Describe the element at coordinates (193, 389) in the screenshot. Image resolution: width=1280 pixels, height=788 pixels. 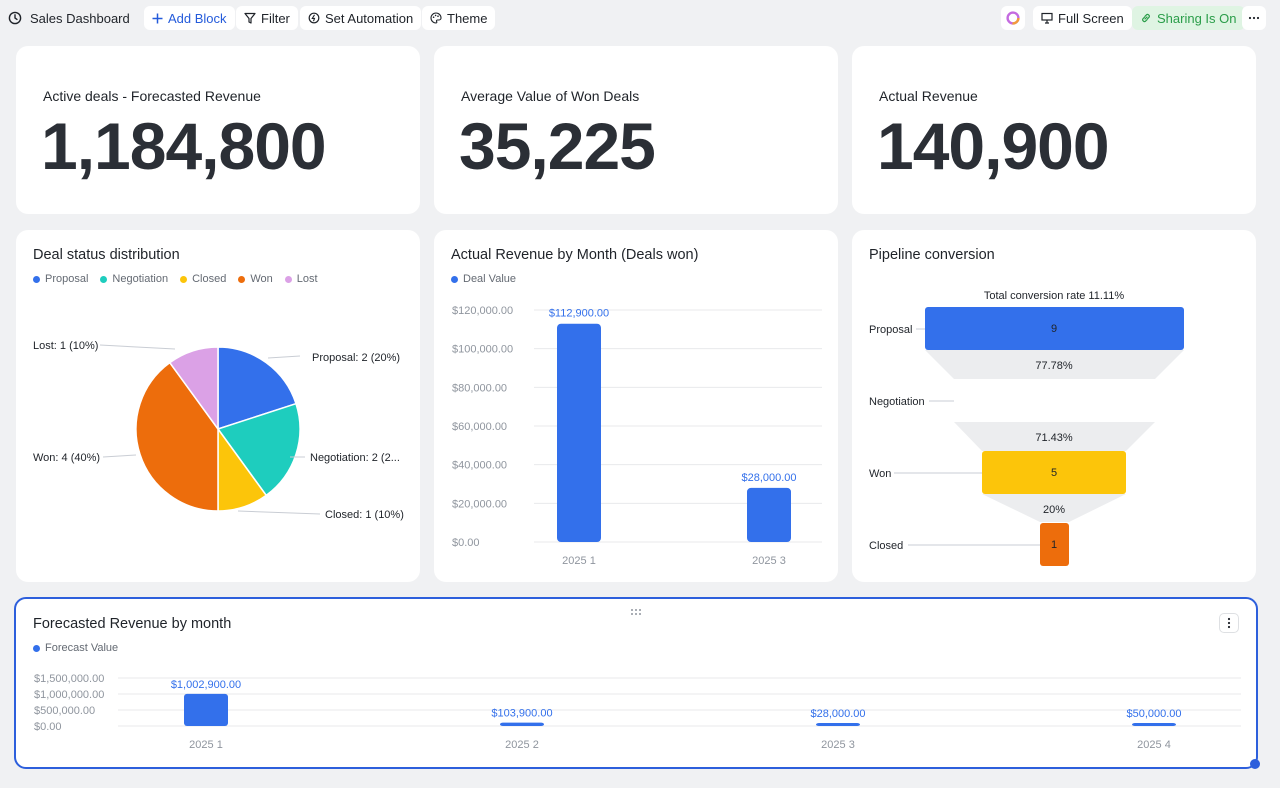
I see `pie-slice-lost` at that location.